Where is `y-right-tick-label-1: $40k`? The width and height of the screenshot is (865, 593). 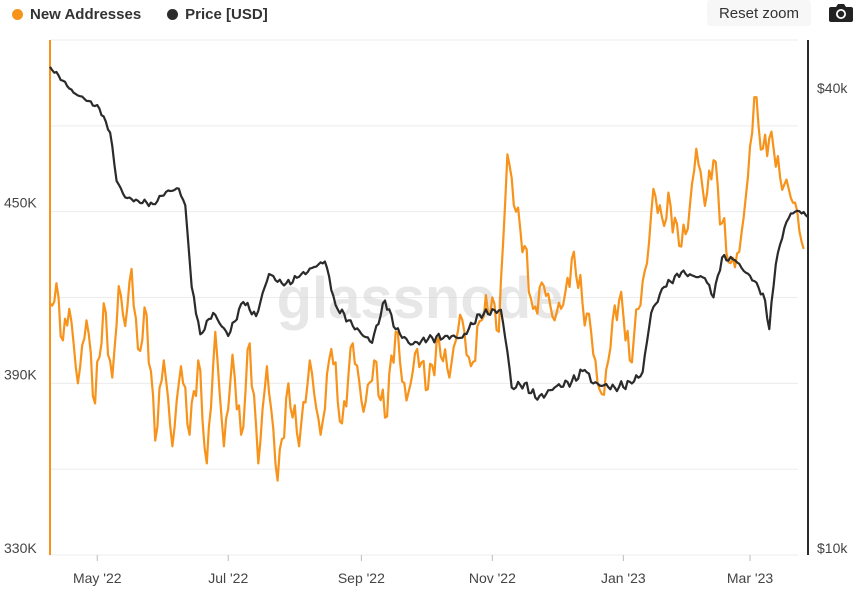 y-right-tick-label-1: $40k is located at coordinates (832, 88).